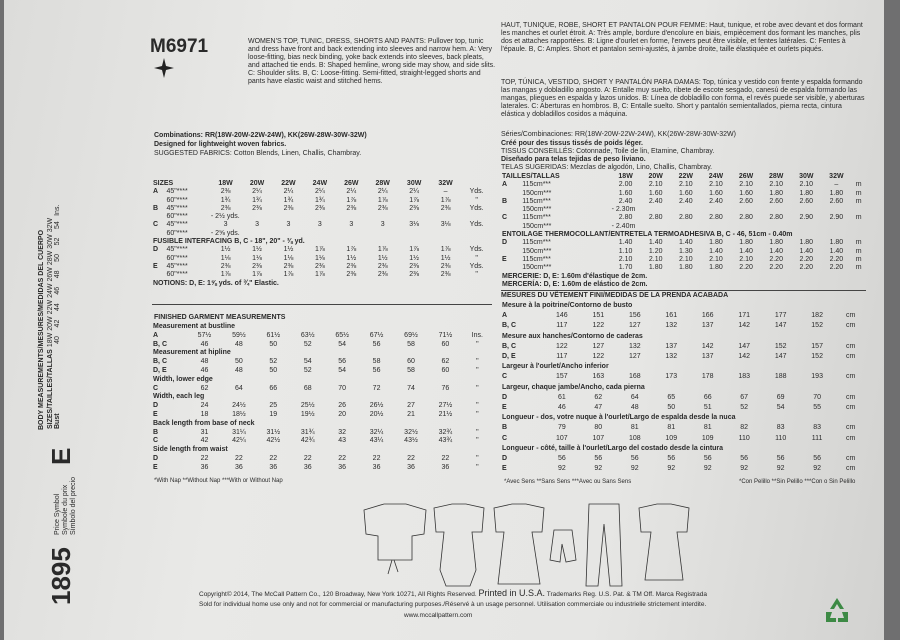  Describe the element at coordinates (776, 176) in the screenshot. I see `size: 28W` at that location.